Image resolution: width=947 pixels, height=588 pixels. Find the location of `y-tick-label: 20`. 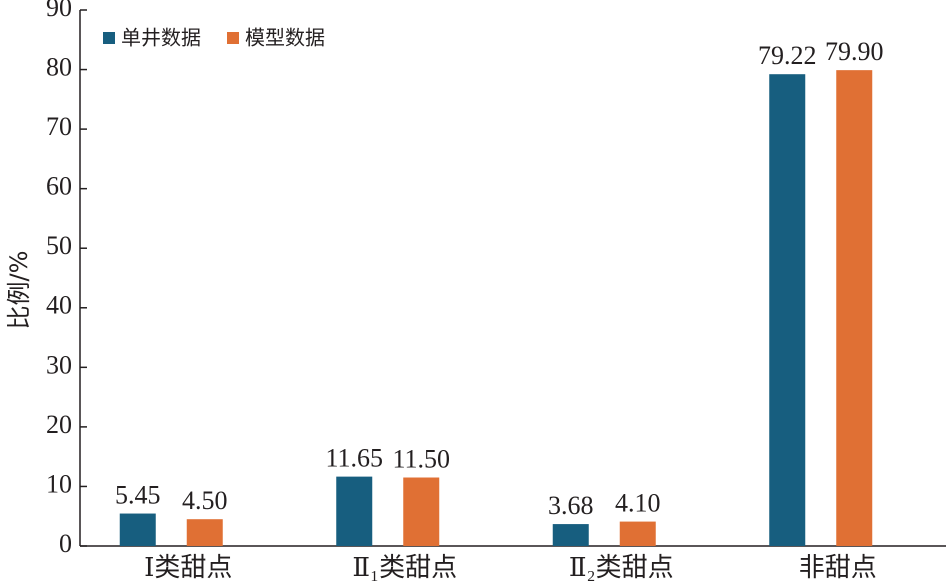

y-tick-label: 20 is located at coordinates (59, 424).